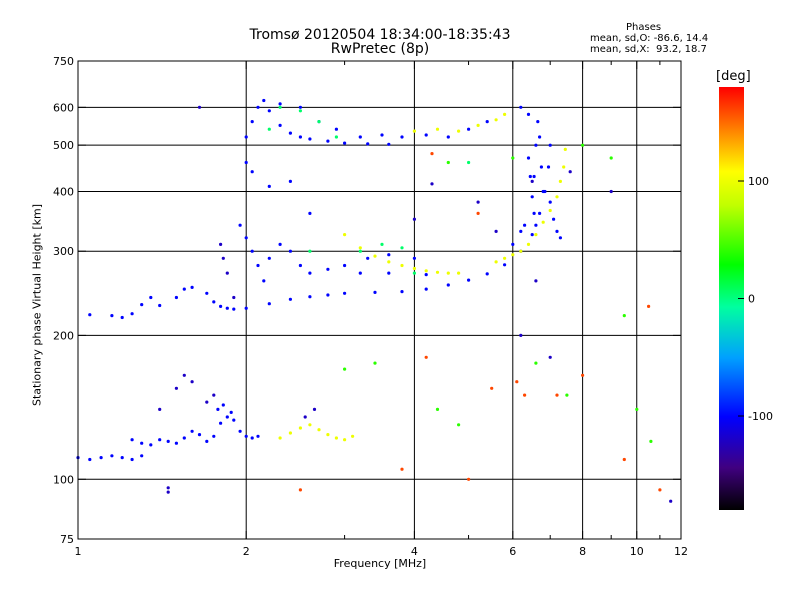  I want to click on phases-x-line: mean, sd,X: 93.2, 18.7, so click(648, 49).